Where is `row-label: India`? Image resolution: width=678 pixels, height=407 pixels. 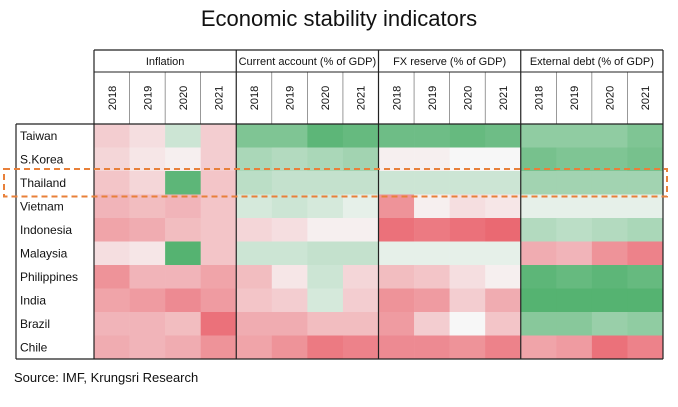 row-label: India is located at coordinates (33, 300).